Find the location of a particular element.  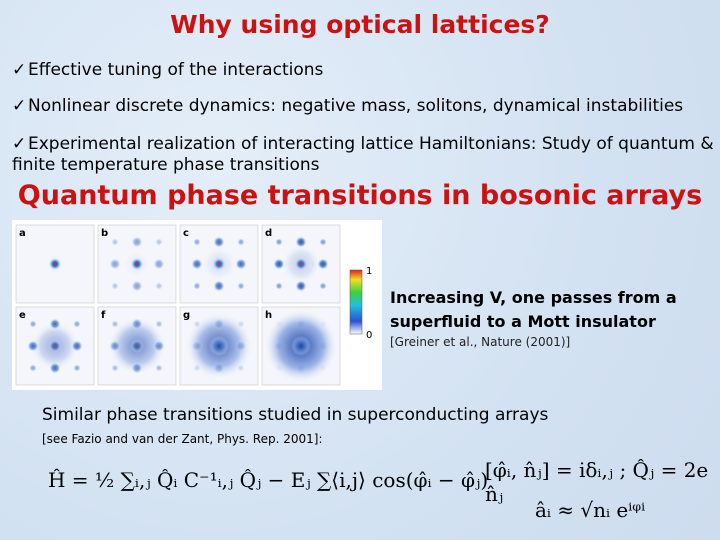

colorbar-min: 0 is located at coordinates (369, 335).